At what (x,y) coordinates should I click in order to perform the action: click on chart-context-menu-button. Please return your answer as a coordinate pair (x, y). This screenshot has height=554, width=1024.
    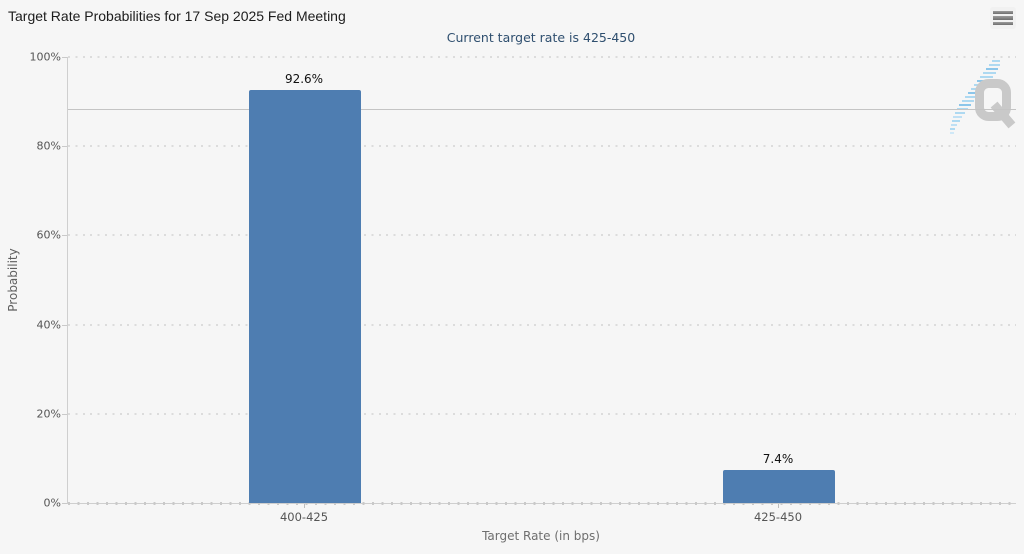
    Looking at the image, I should click on (1003, 18).